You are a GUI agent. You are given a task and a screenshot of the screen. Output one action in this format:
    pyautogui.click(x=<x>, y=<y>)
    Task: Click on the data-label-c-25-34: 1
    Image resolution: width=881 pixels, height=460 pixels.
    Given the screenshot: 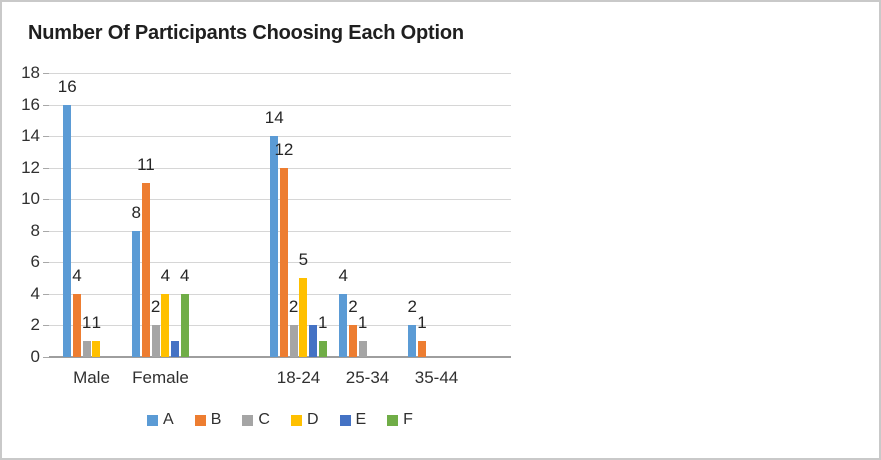 What is the action you would take?
    pyautogui.click(x=362, y=323)
    